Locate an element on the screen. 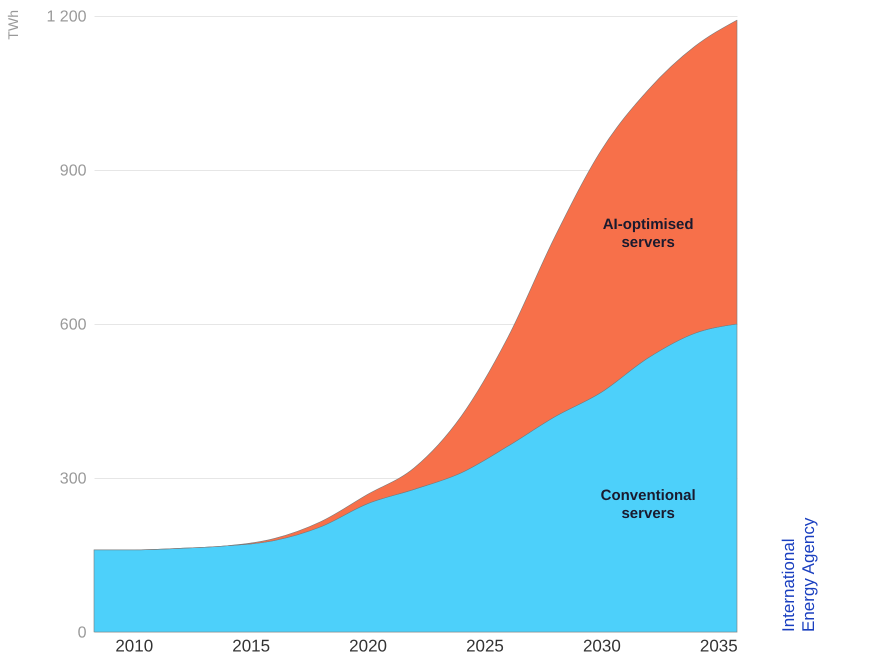 Image resolution: width=869 pixels, height=666 pixels. y-axis-title: TWh is located at coordinates (13, 25).